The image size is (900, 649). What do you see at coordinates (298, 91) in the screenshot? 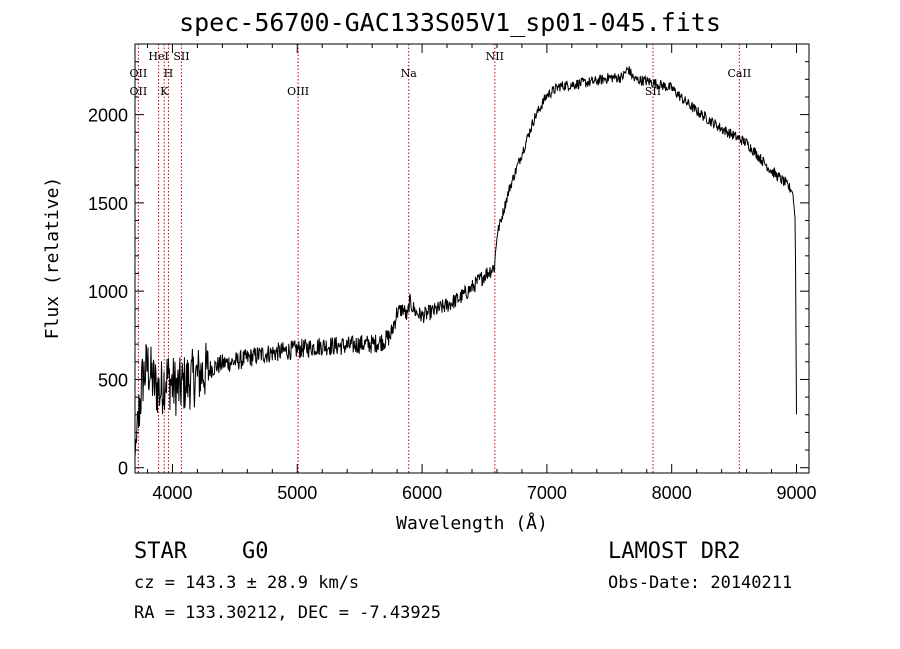
I see `spectral-line-label: OIII` at bounding box center [298, 91].